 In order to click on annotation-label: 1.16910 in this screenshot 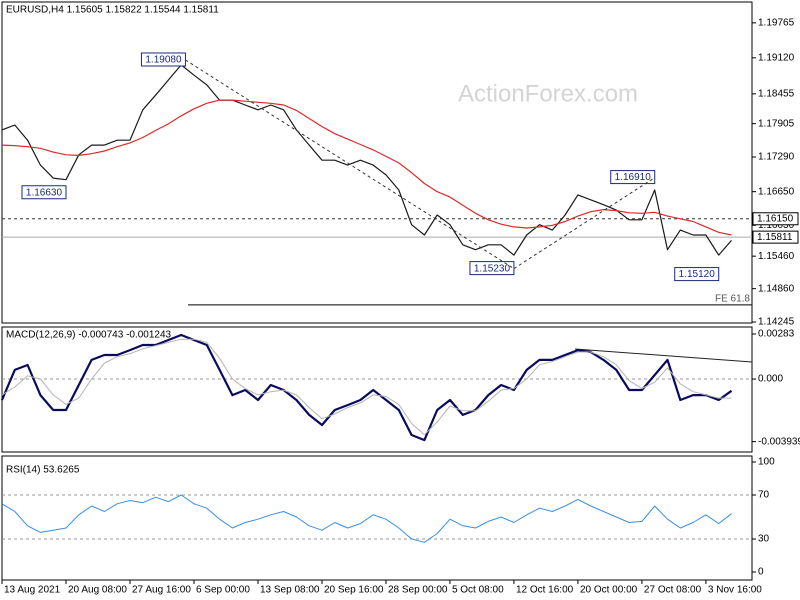, I will do `click(633, 177)`.